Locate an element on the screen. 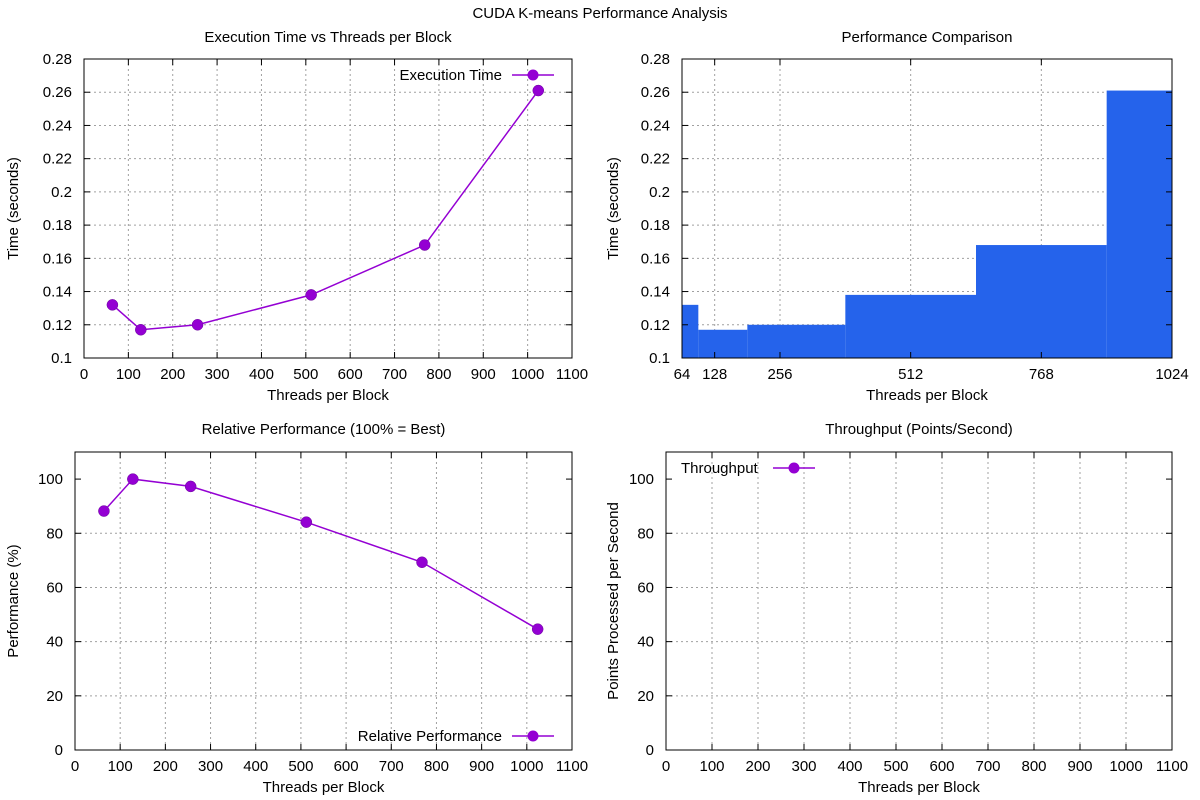 The width and height of the screenshot is (1200, 800). x-tick-label: 400 is located at coordinates (255, 766).